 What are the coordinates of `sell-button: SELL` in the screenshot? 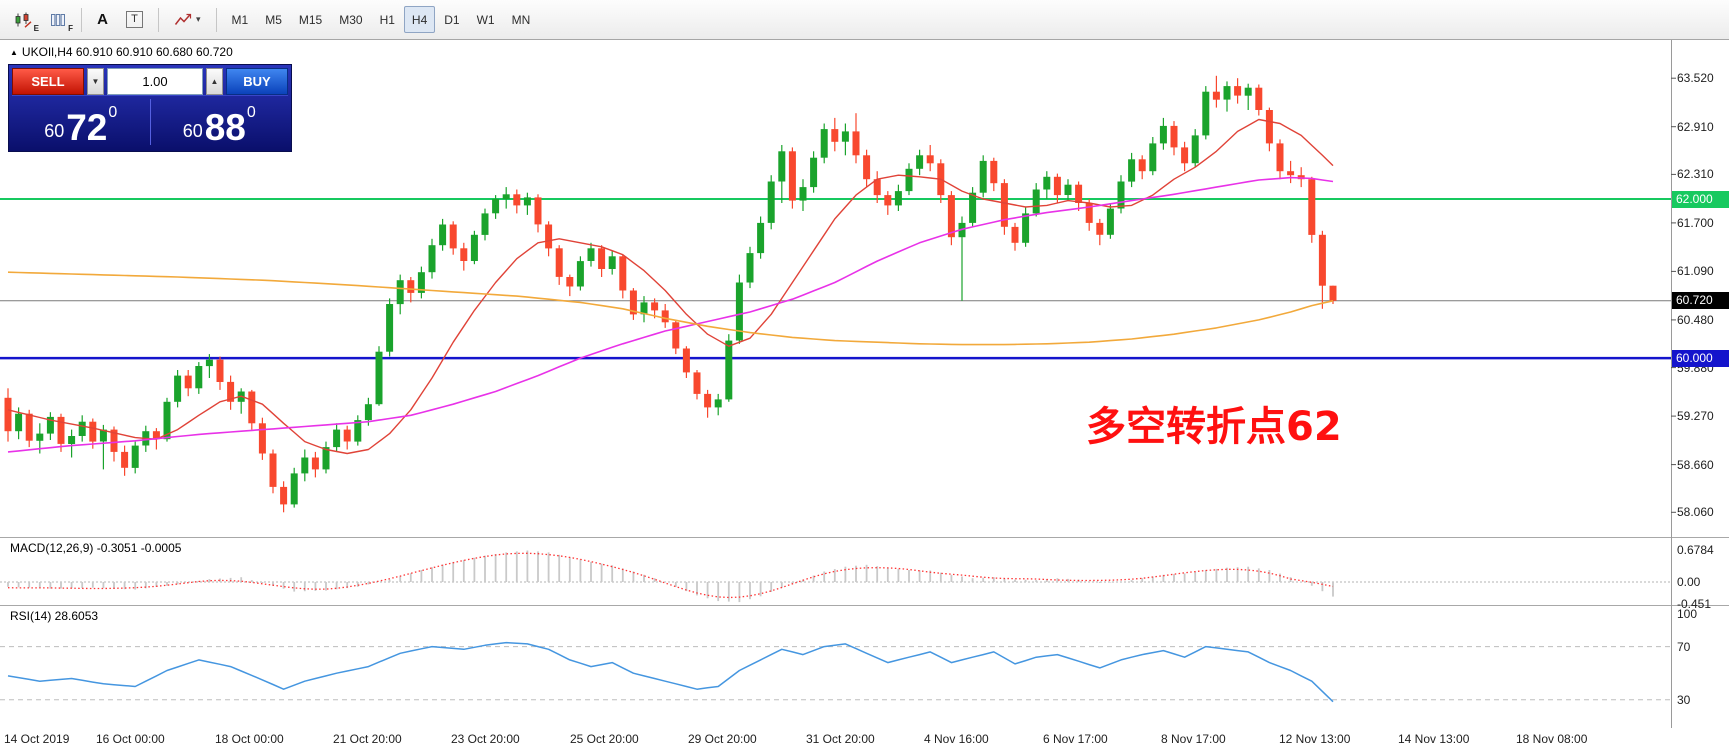 It's located at (48, 81).